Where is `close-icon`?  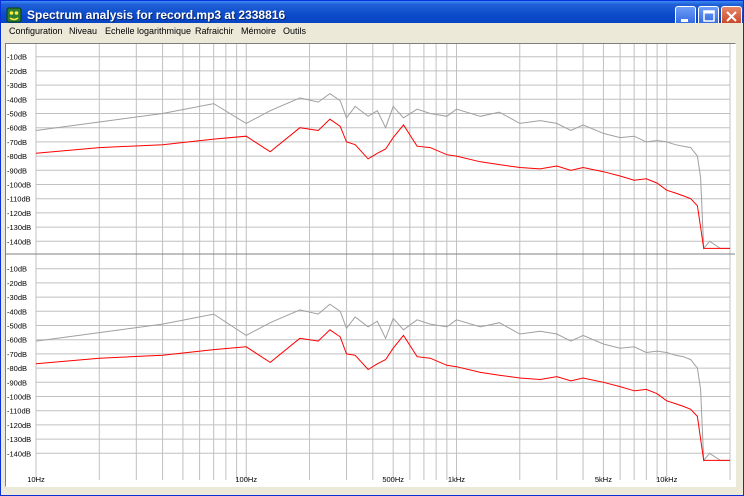 close-icon is located at coordinates (731, 16).